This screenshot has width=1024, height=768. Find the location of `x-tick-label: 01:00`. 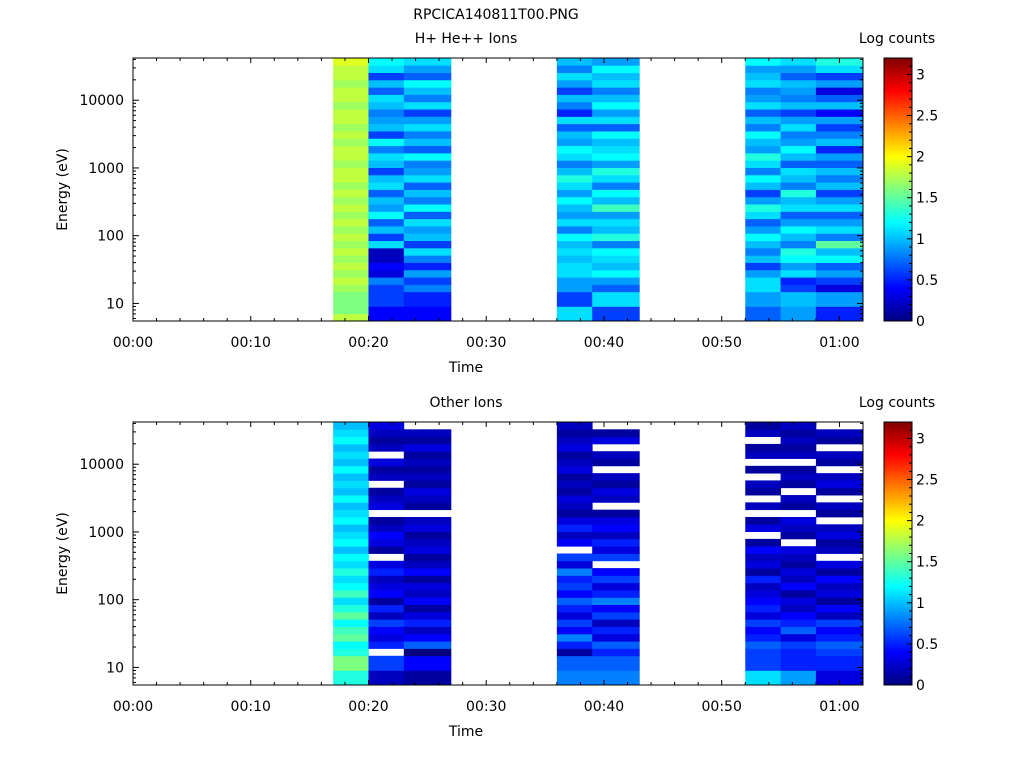

x-tick-label: 01:00 is located at coordinates (839, 707).